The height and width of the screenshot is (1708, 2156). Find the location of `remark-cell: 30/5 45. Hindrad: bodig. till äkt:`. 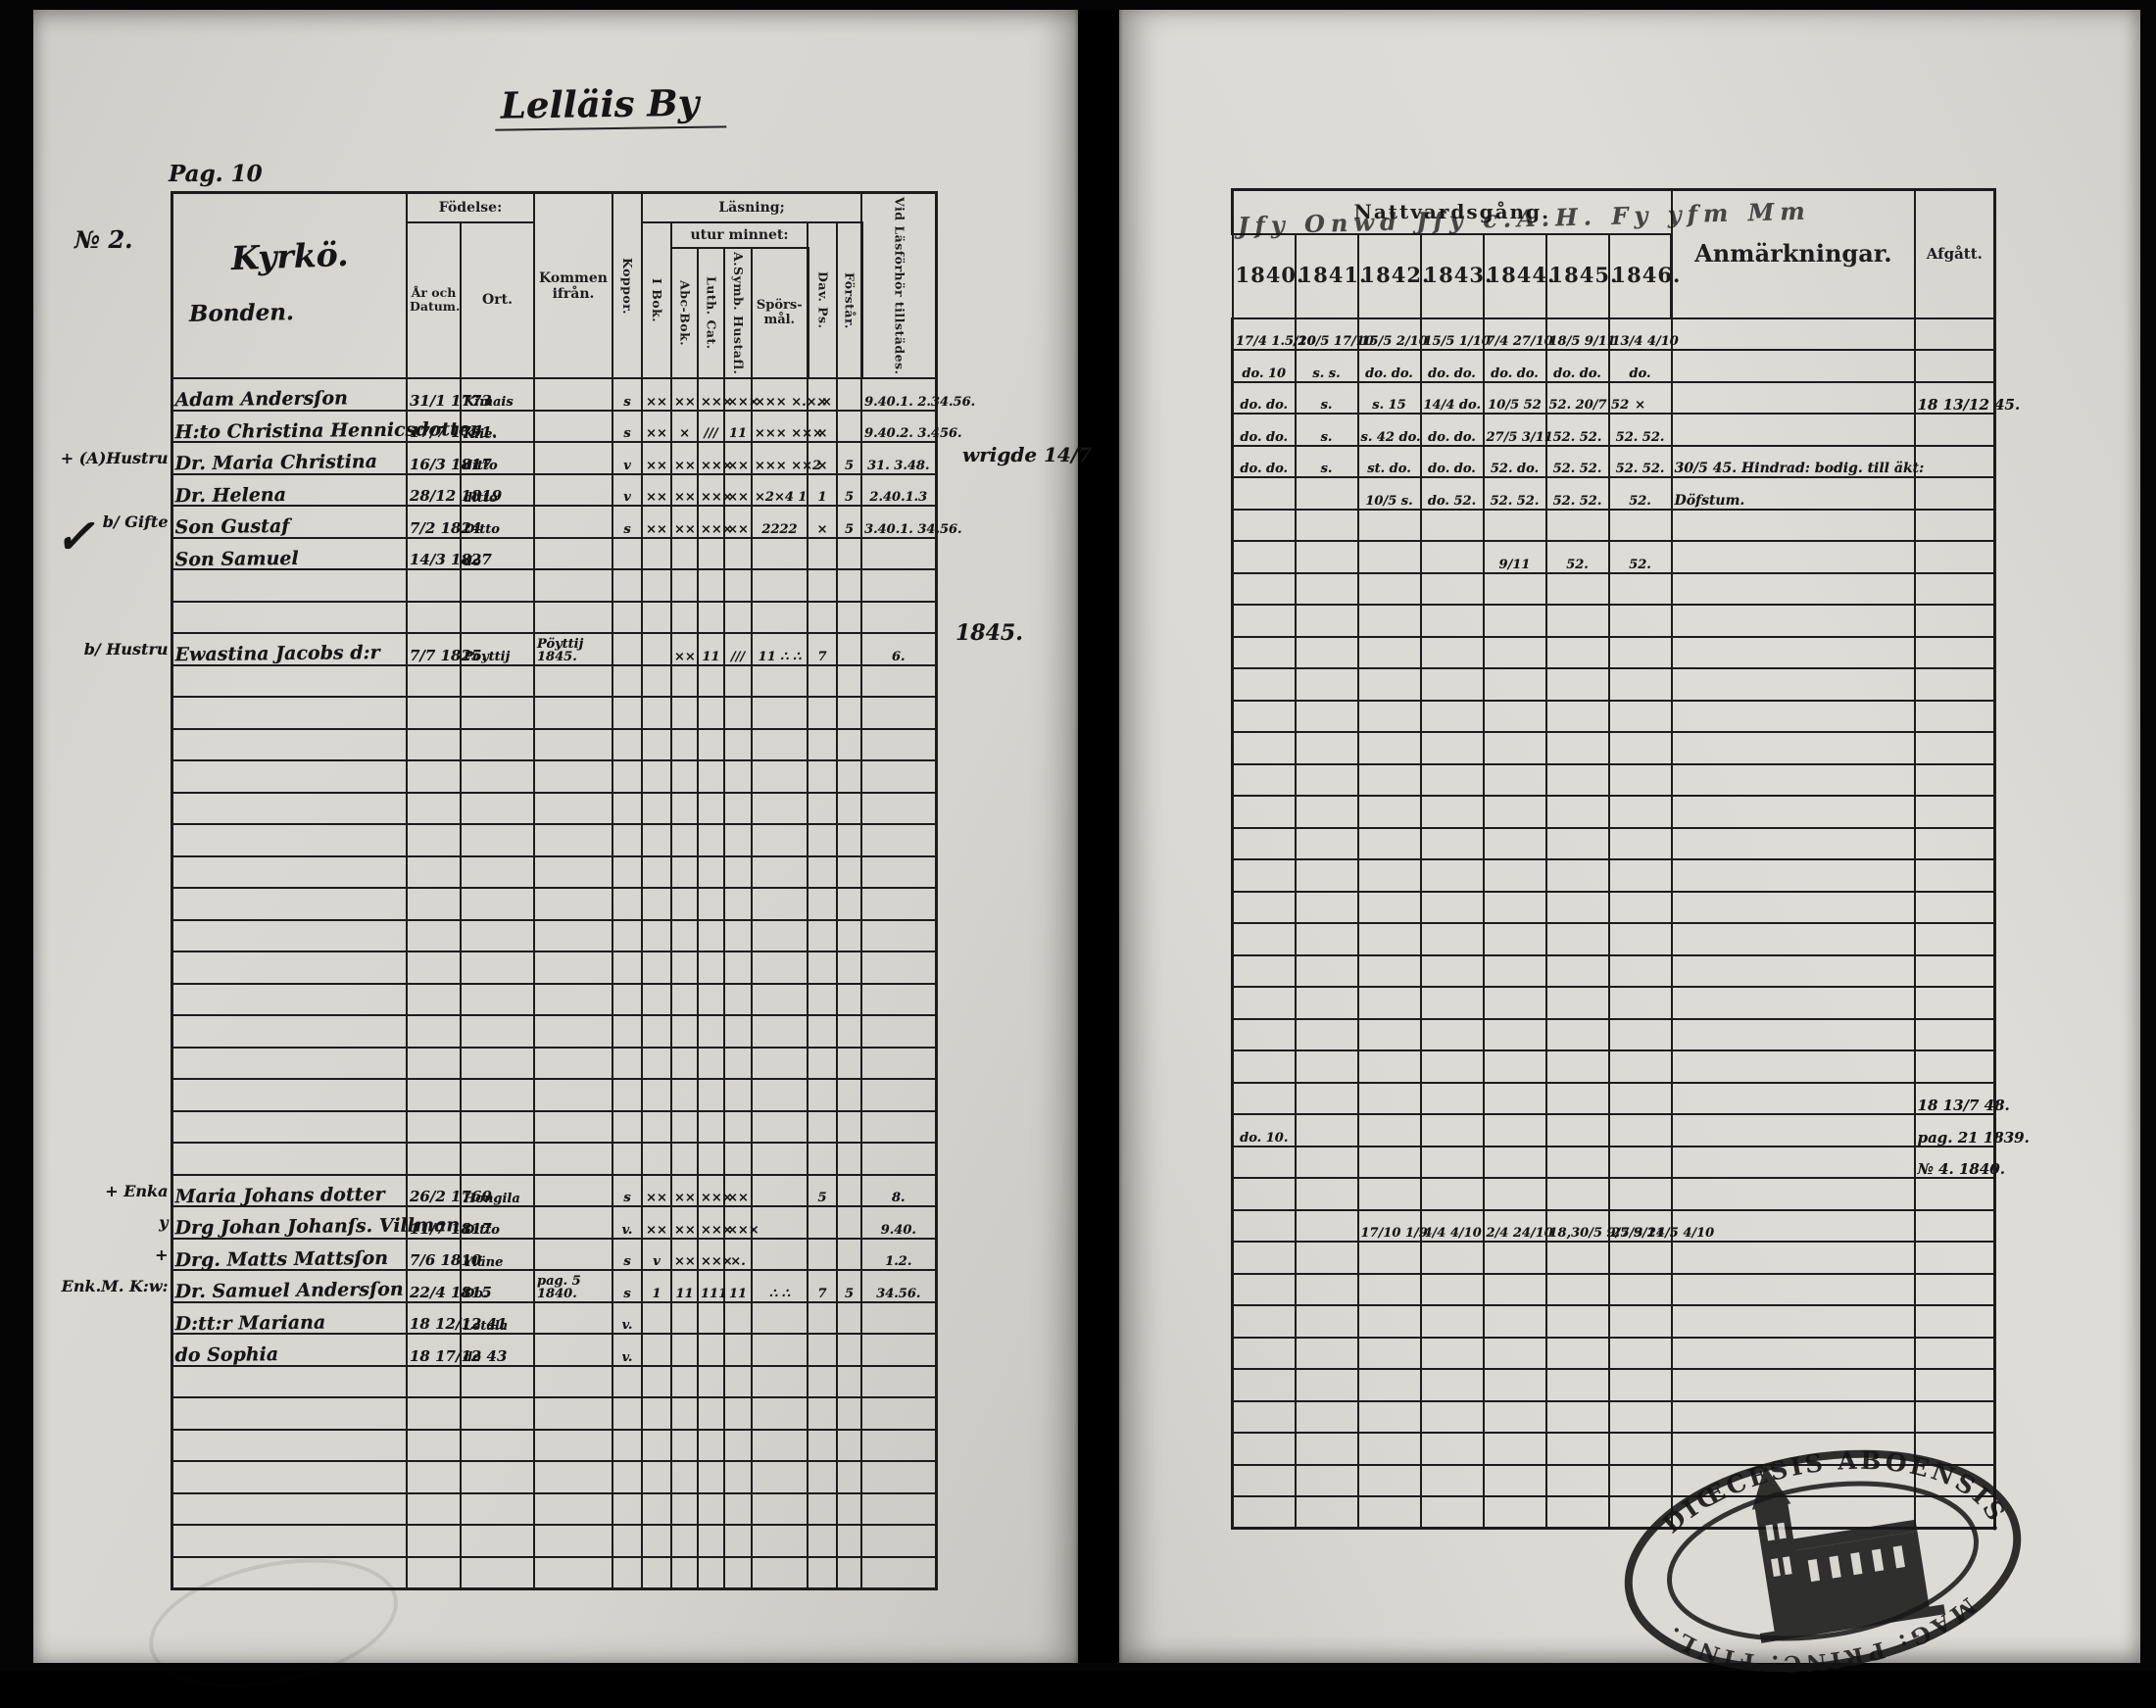

remark-cell: 30/5 45. Hindrad: bodig. till äkt: is located at coordinates (1797, 461).